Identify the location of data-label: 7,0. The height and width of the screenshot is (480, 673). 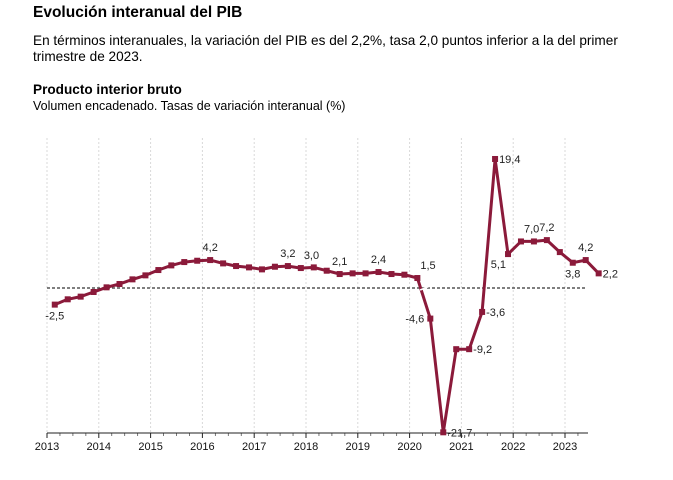
(531, 229).